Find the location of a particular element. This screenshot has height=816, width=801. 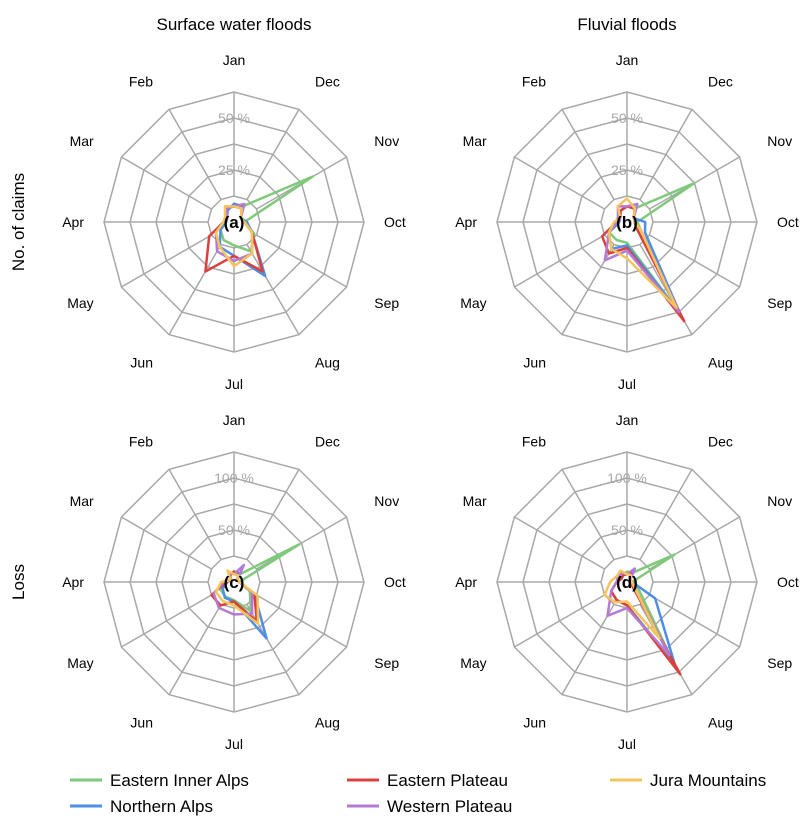

legend-label: Jura Mountains is located at coordinates (708, 780).